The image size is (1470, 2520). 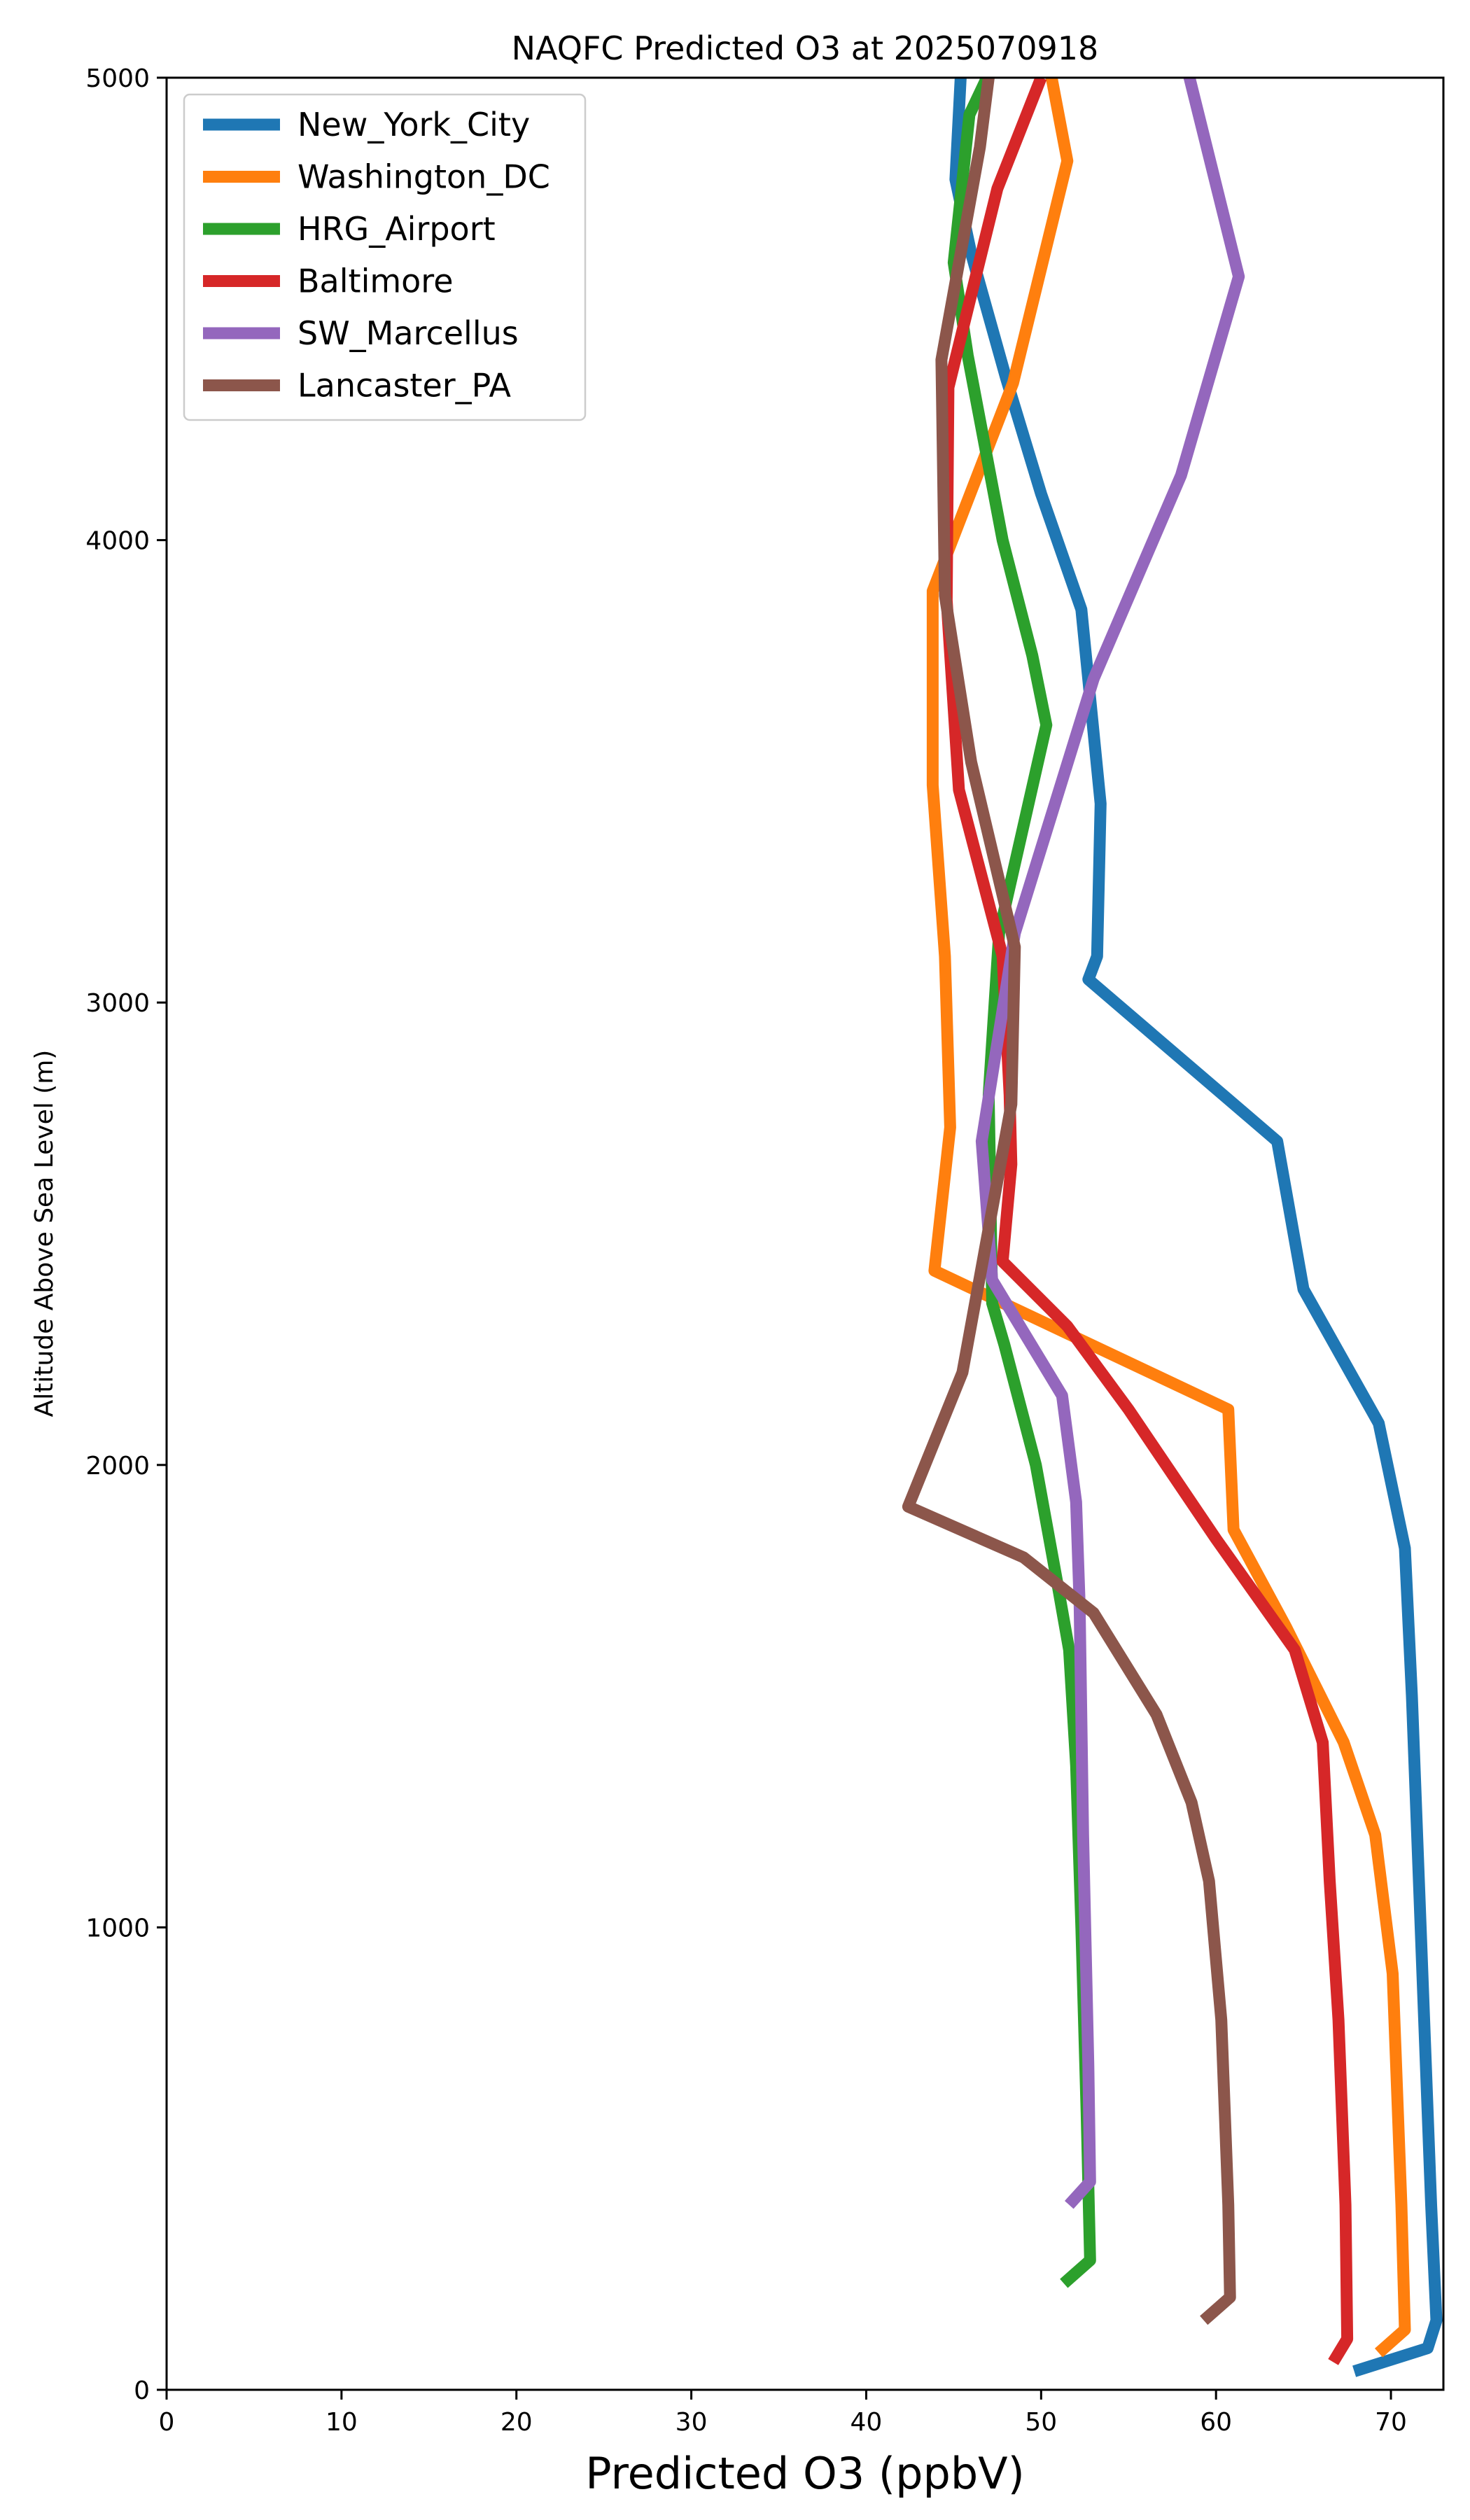 I want to click on x-axis: 0 10 20 30 40 50 60 70, so click(x=783, y=2413).